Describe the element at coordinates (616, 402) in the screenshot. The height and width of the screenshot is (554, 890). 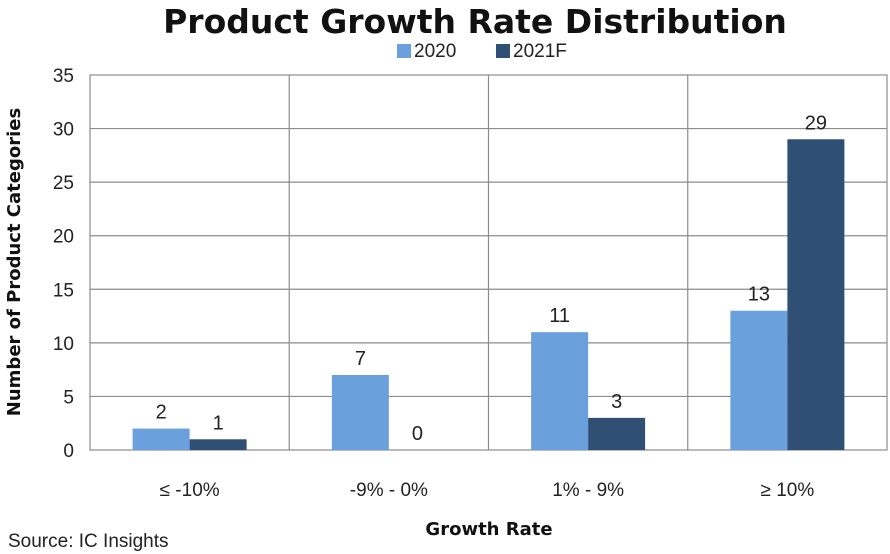
I see `data-label-2021f: 3` at that location.